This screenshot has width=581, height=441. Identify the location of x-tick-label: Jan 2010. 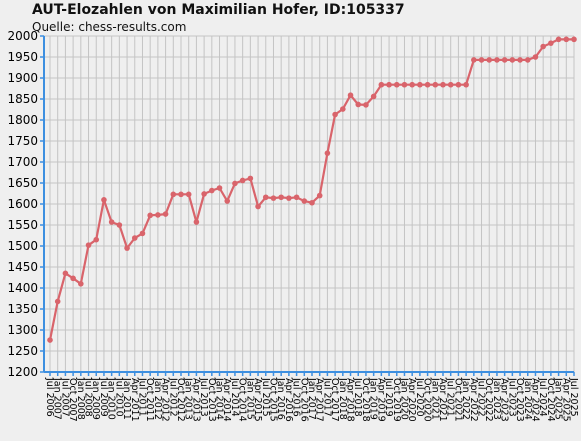
(111, 398).